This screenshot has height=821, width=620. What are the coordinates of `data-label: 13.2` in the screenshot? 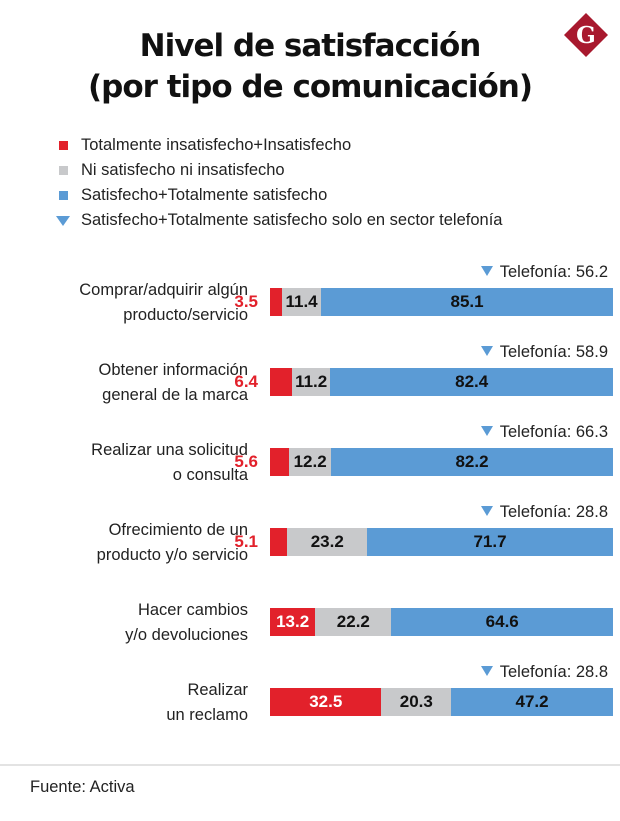 It's located at (293, 621).